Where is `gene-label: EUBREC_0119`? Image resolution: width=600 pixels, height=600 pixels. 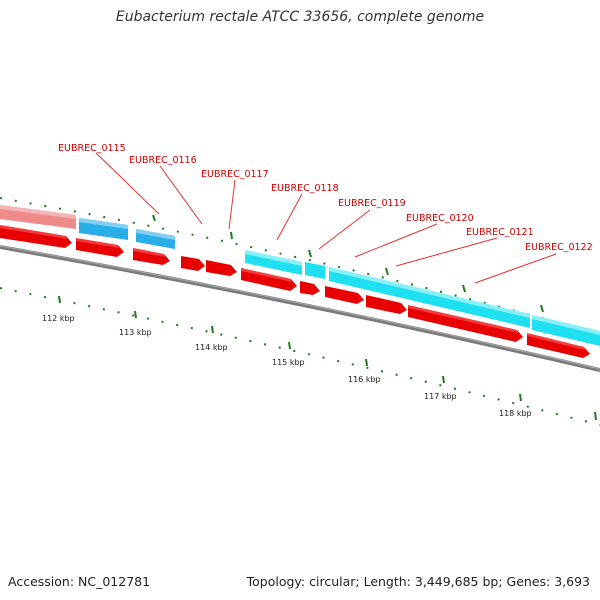 gene-label: EUBREC_0119 is located at coordinates (372, 203).